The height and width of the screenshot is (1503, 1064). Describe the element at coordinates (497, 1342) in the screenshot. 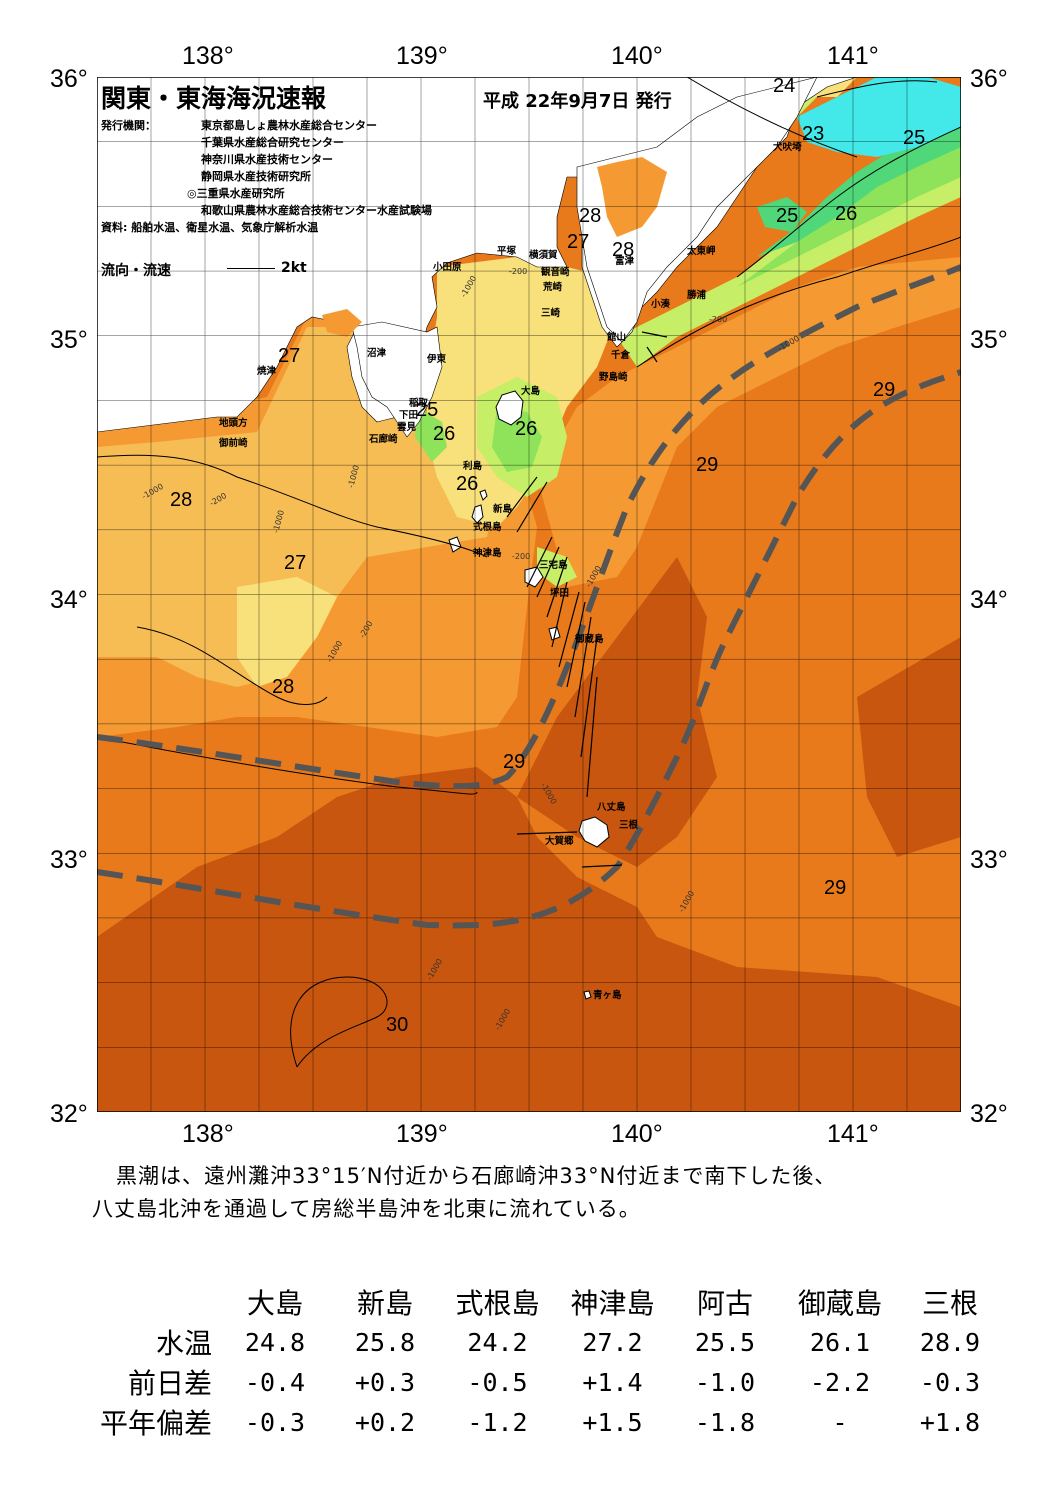

I see `table-cell: 24.2` at that location.